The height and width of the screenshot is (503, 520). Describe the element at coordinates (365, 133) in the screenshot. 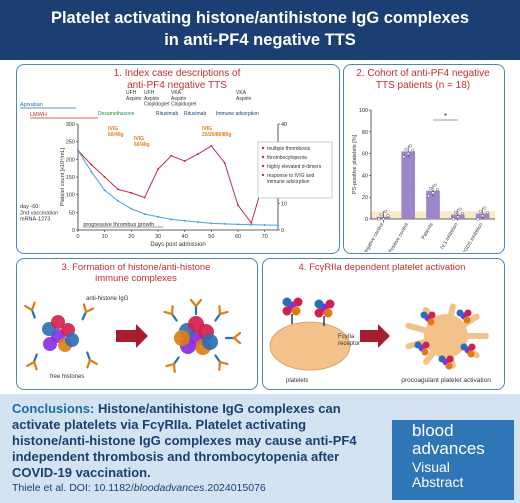

I see `y-tick-label: 80` at that location.